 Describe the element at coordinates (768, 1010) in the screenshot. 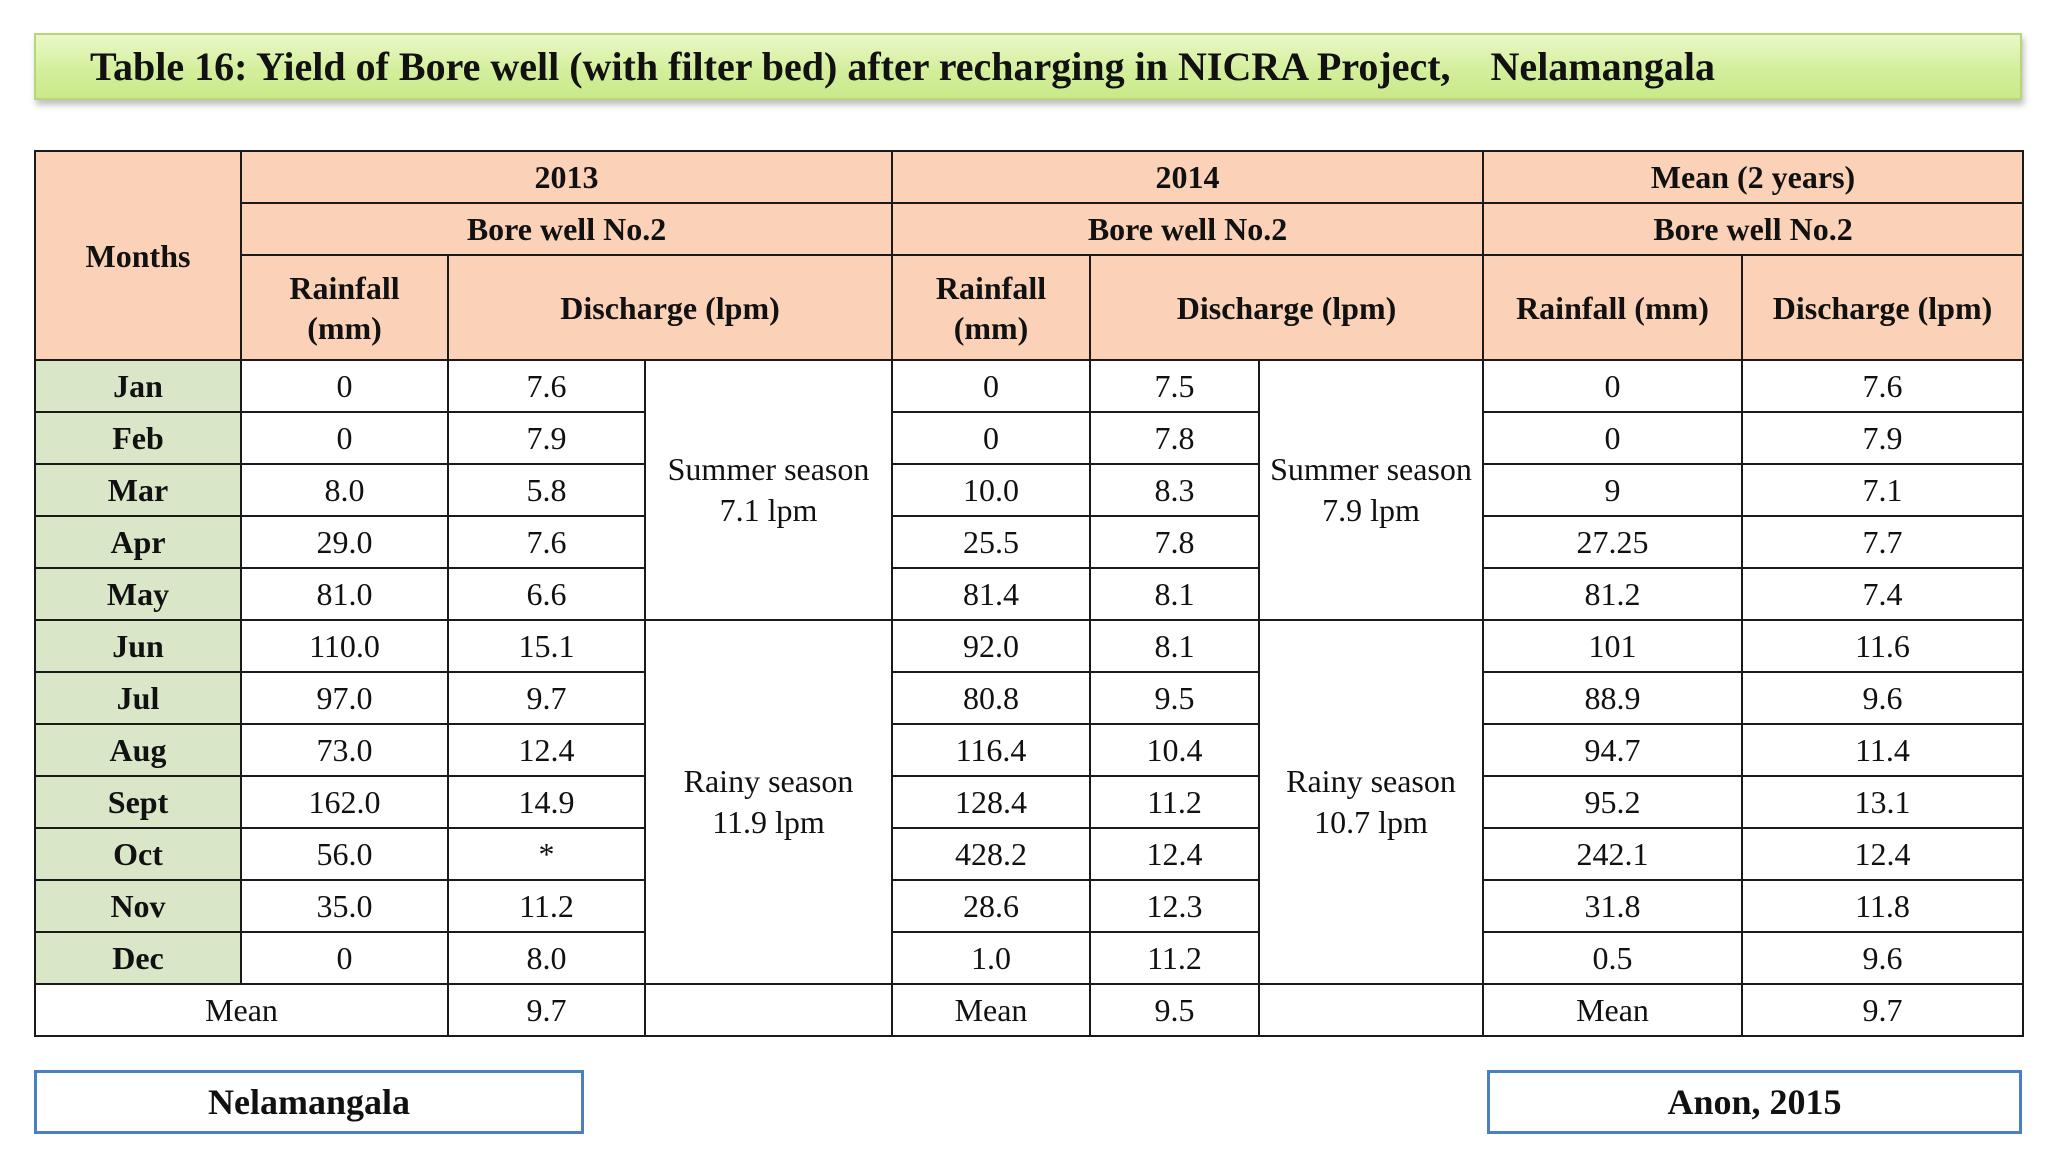

I see `mean-empty-2013` at that location.